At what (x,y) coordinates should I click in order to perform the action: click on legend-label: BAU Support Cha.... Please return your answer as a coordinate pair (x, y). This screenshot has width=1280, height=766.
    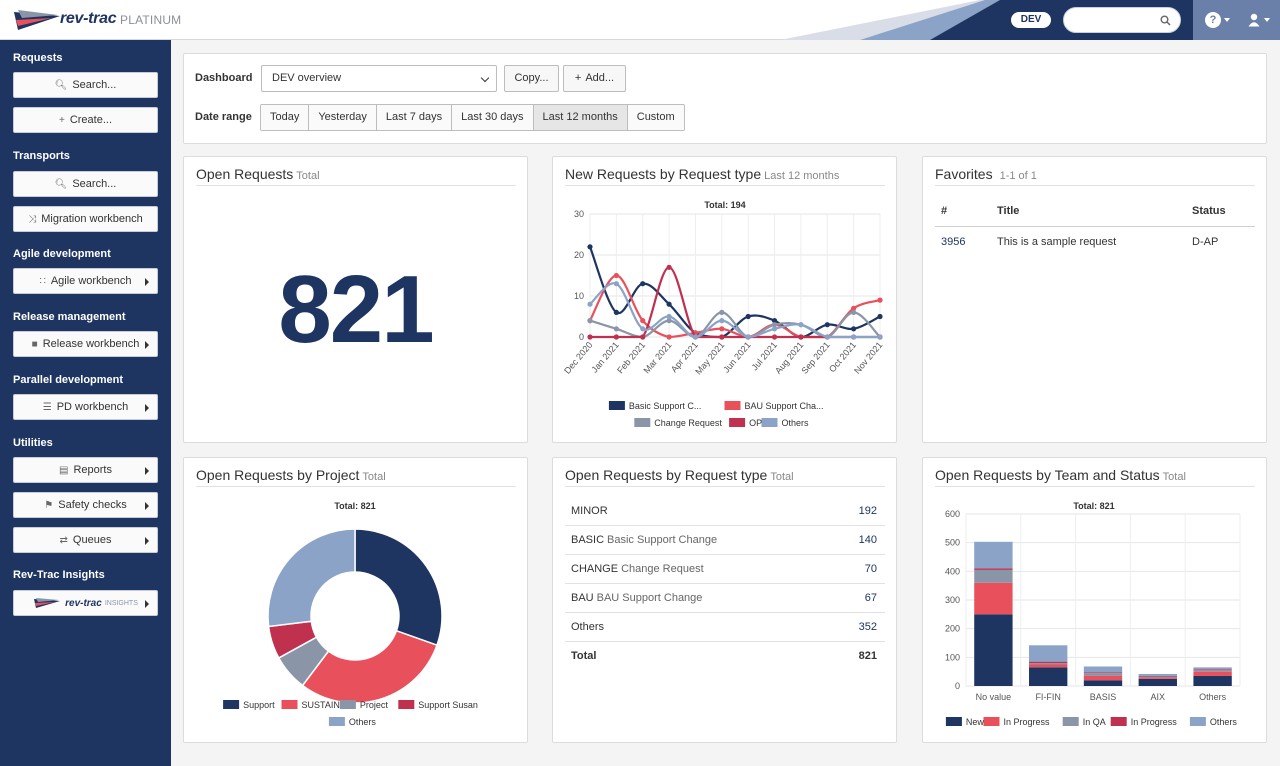
    Looking at the image, I should click on (784, 406).